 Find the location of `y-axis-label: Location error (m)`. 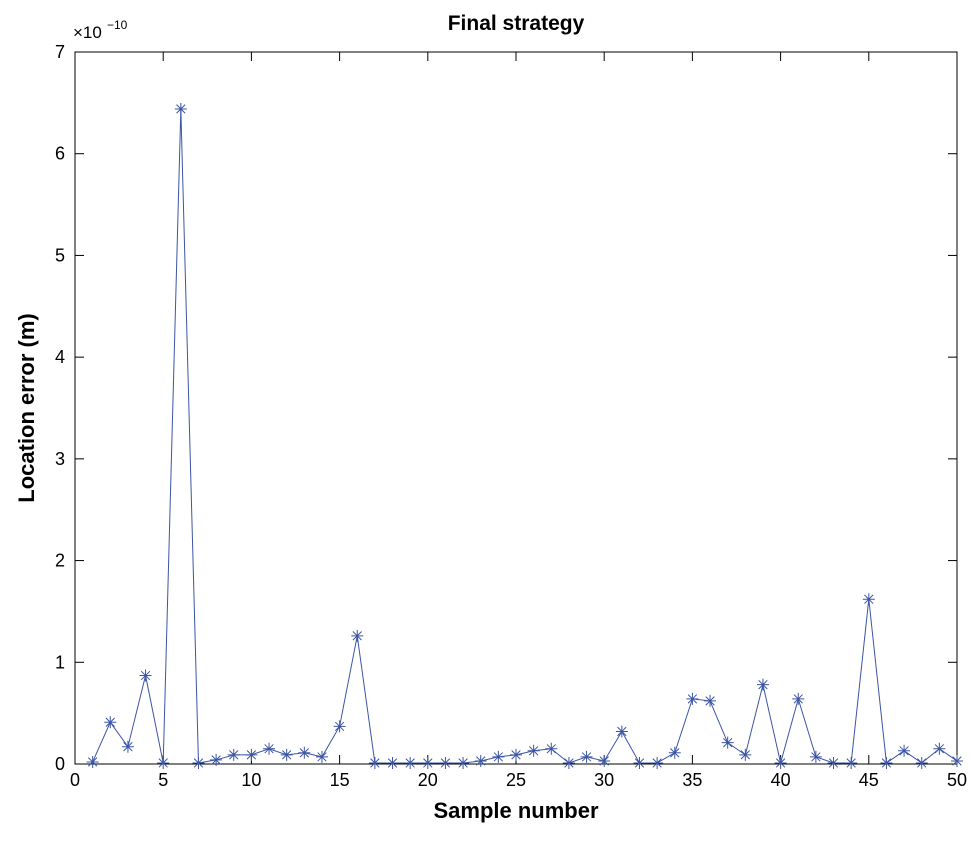

y-axis-label: Location error (m) is located at coordinates (26, 407).